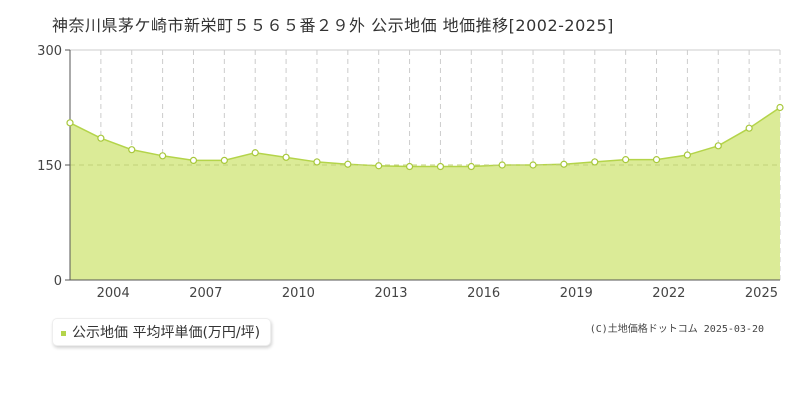 Image resolution: width=800 pixels, height=400 pixels. I want to click on x-tick-label: 2025, so click(761, 293).